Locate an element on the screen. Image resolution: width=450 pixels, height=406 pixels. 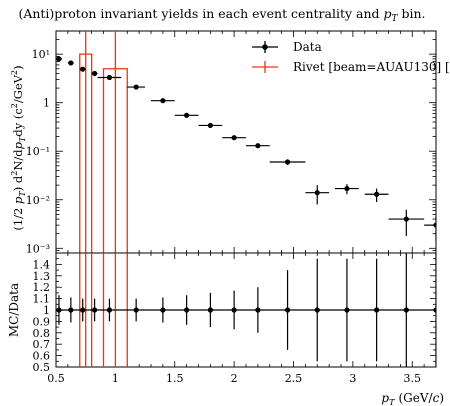
x-tick-label: 1 is located at coordinates (115, 378).